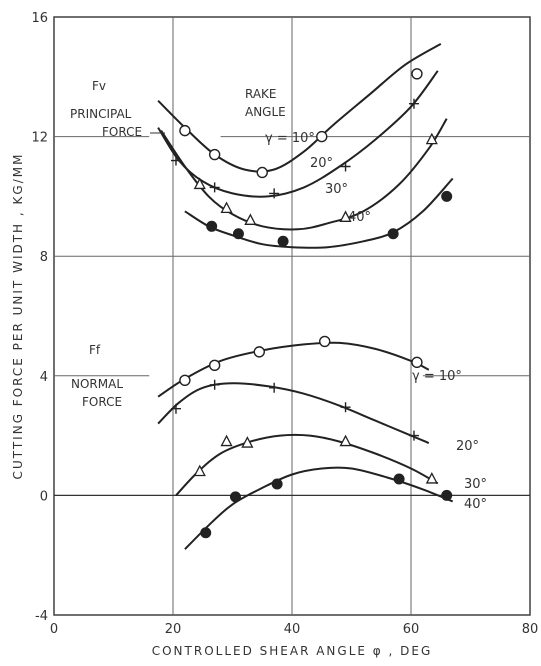 The width and height of the screenshot is (541, 666). I want to click on series-6-curve, so click(307, 465).